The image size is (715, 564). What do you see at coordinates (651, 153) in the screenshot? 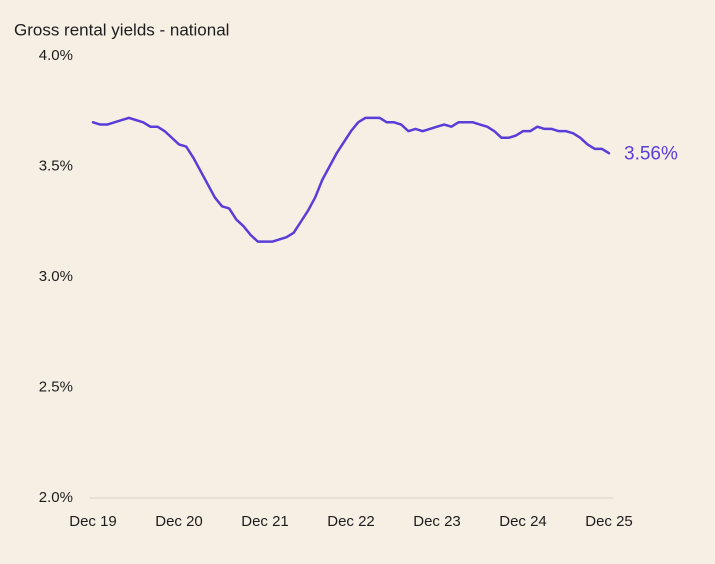
I see `value-label: 3.56%` at bounding box center [651, 153].